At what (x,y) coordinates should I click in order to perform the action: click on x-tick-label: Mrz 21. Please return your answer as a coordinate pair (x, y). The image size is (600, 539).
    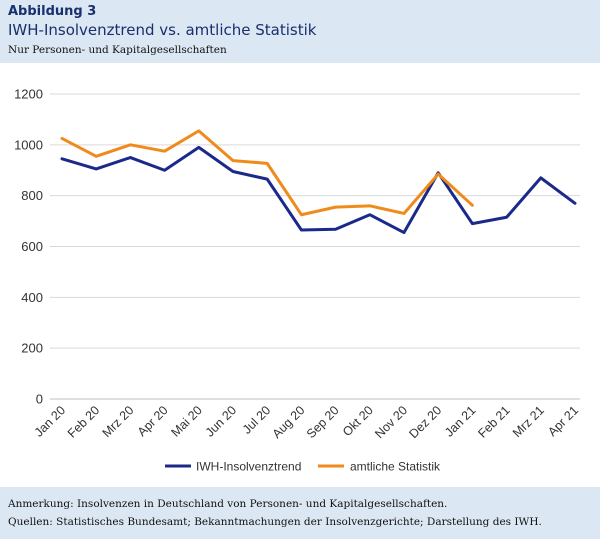
    Looking at the image, I should click on (528, 421).